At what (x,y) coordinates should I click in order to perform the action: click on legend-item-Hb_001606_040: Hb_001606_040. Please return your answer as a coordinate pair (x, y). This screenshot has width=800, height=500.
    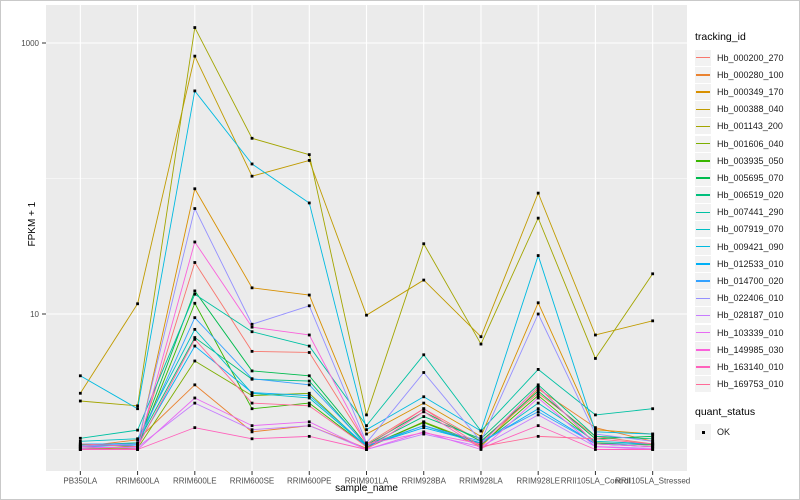
    Looking at the image, I should click on (747, 143).